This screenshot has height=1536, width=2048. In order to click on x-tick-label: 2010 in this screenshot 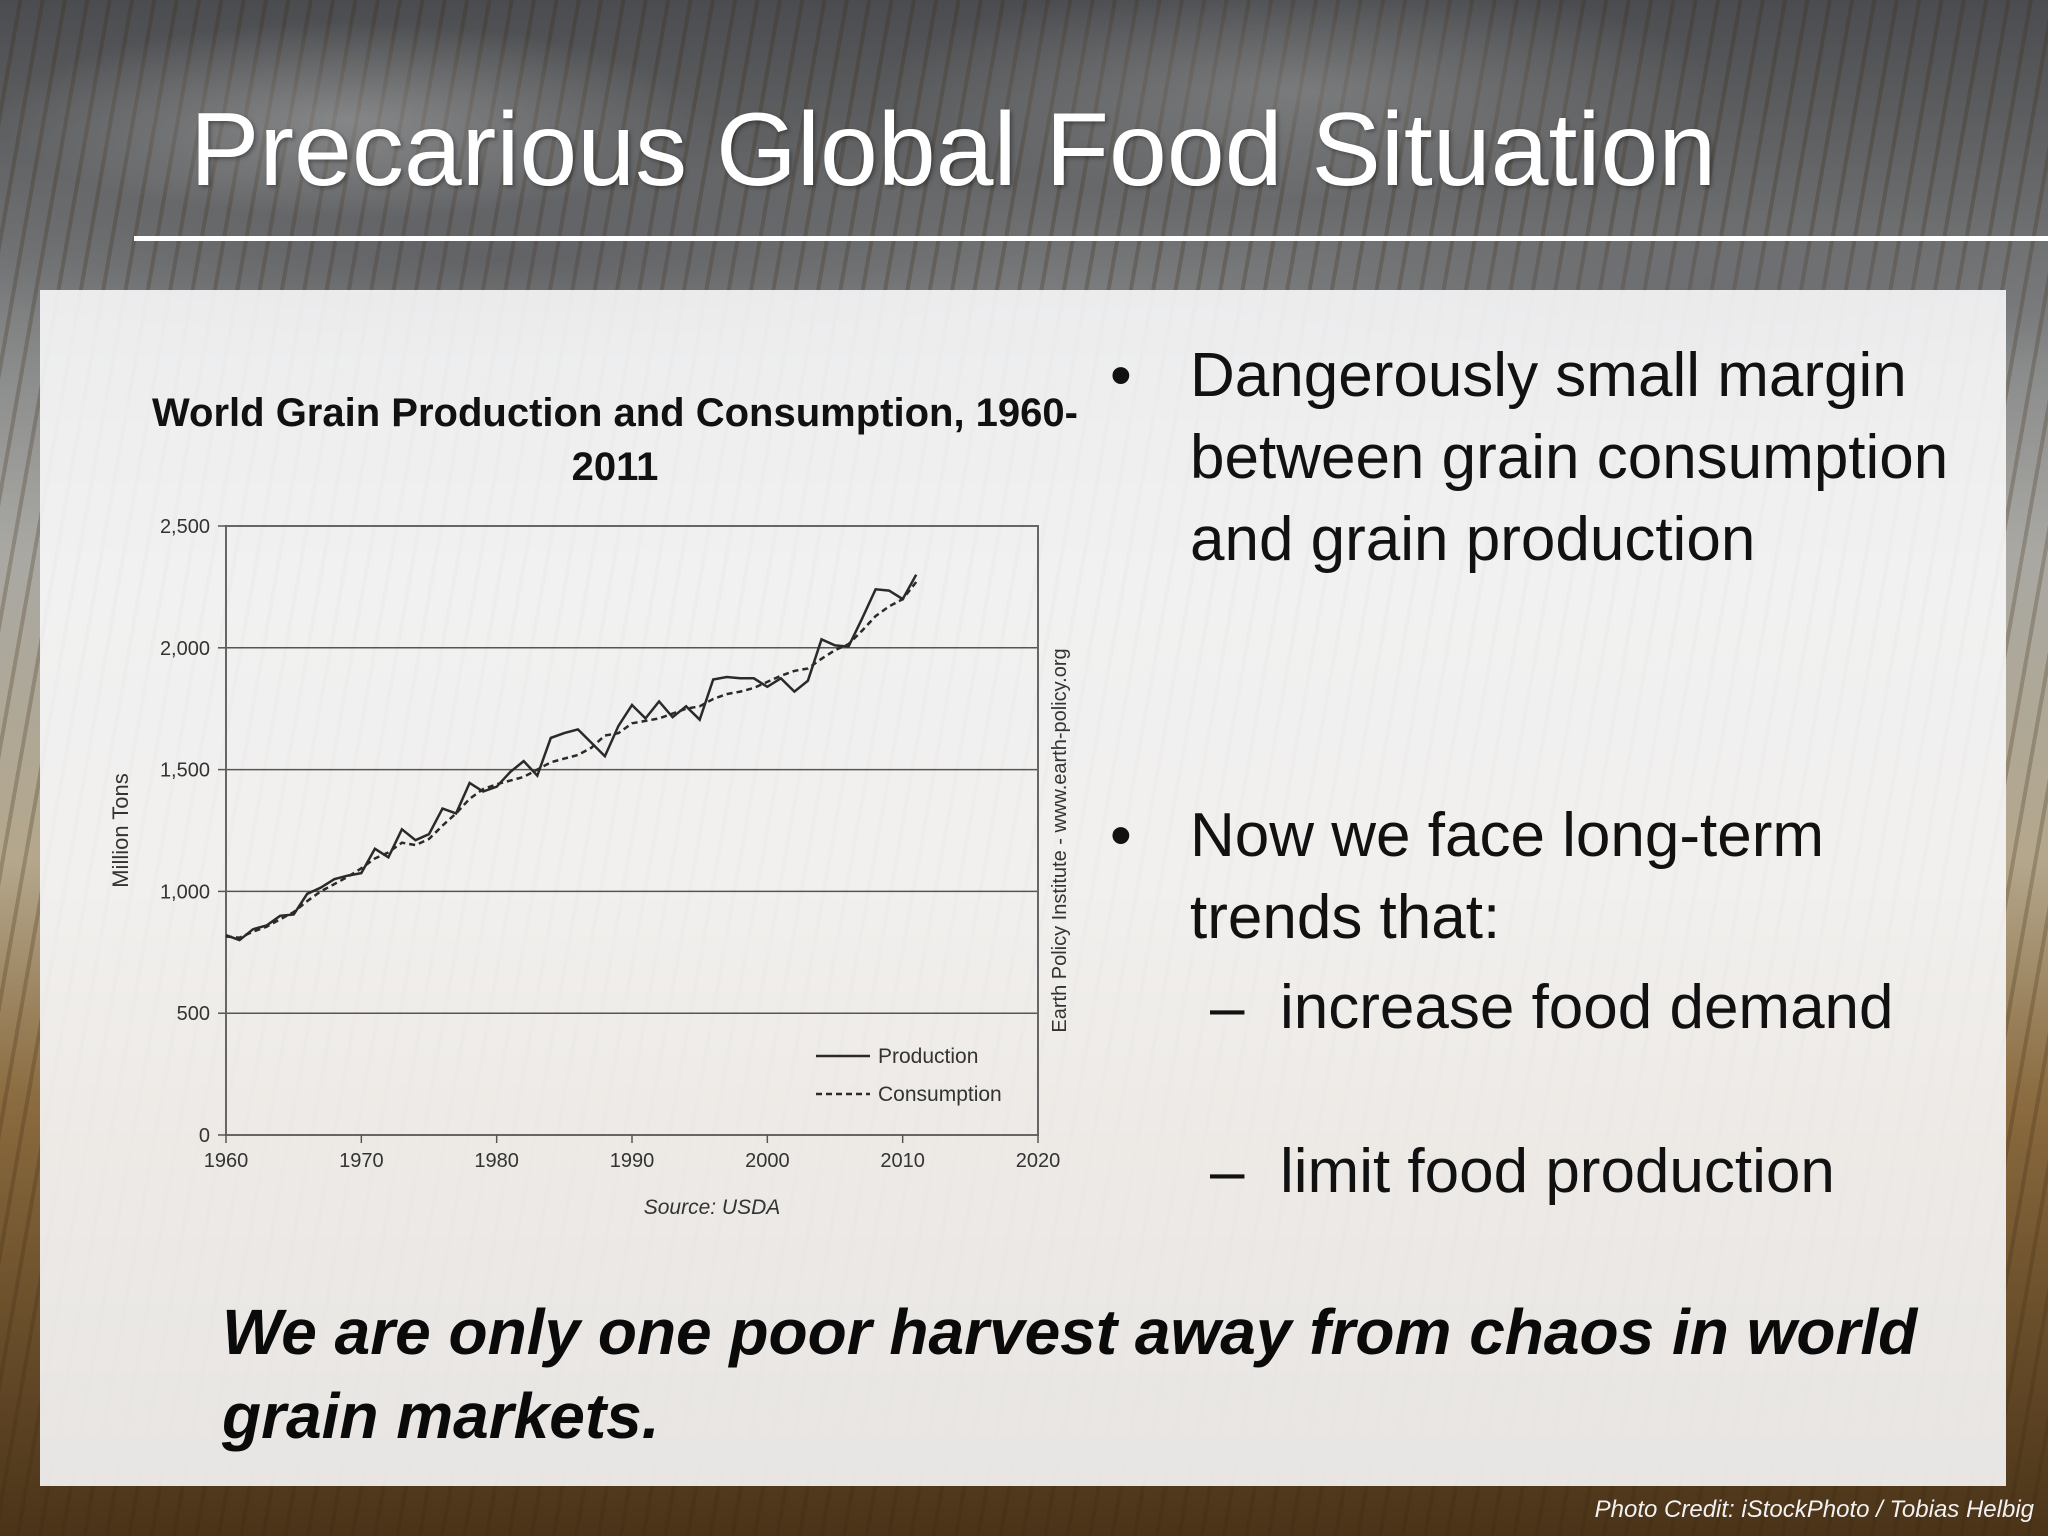, I will do `click(902, 1161)`.